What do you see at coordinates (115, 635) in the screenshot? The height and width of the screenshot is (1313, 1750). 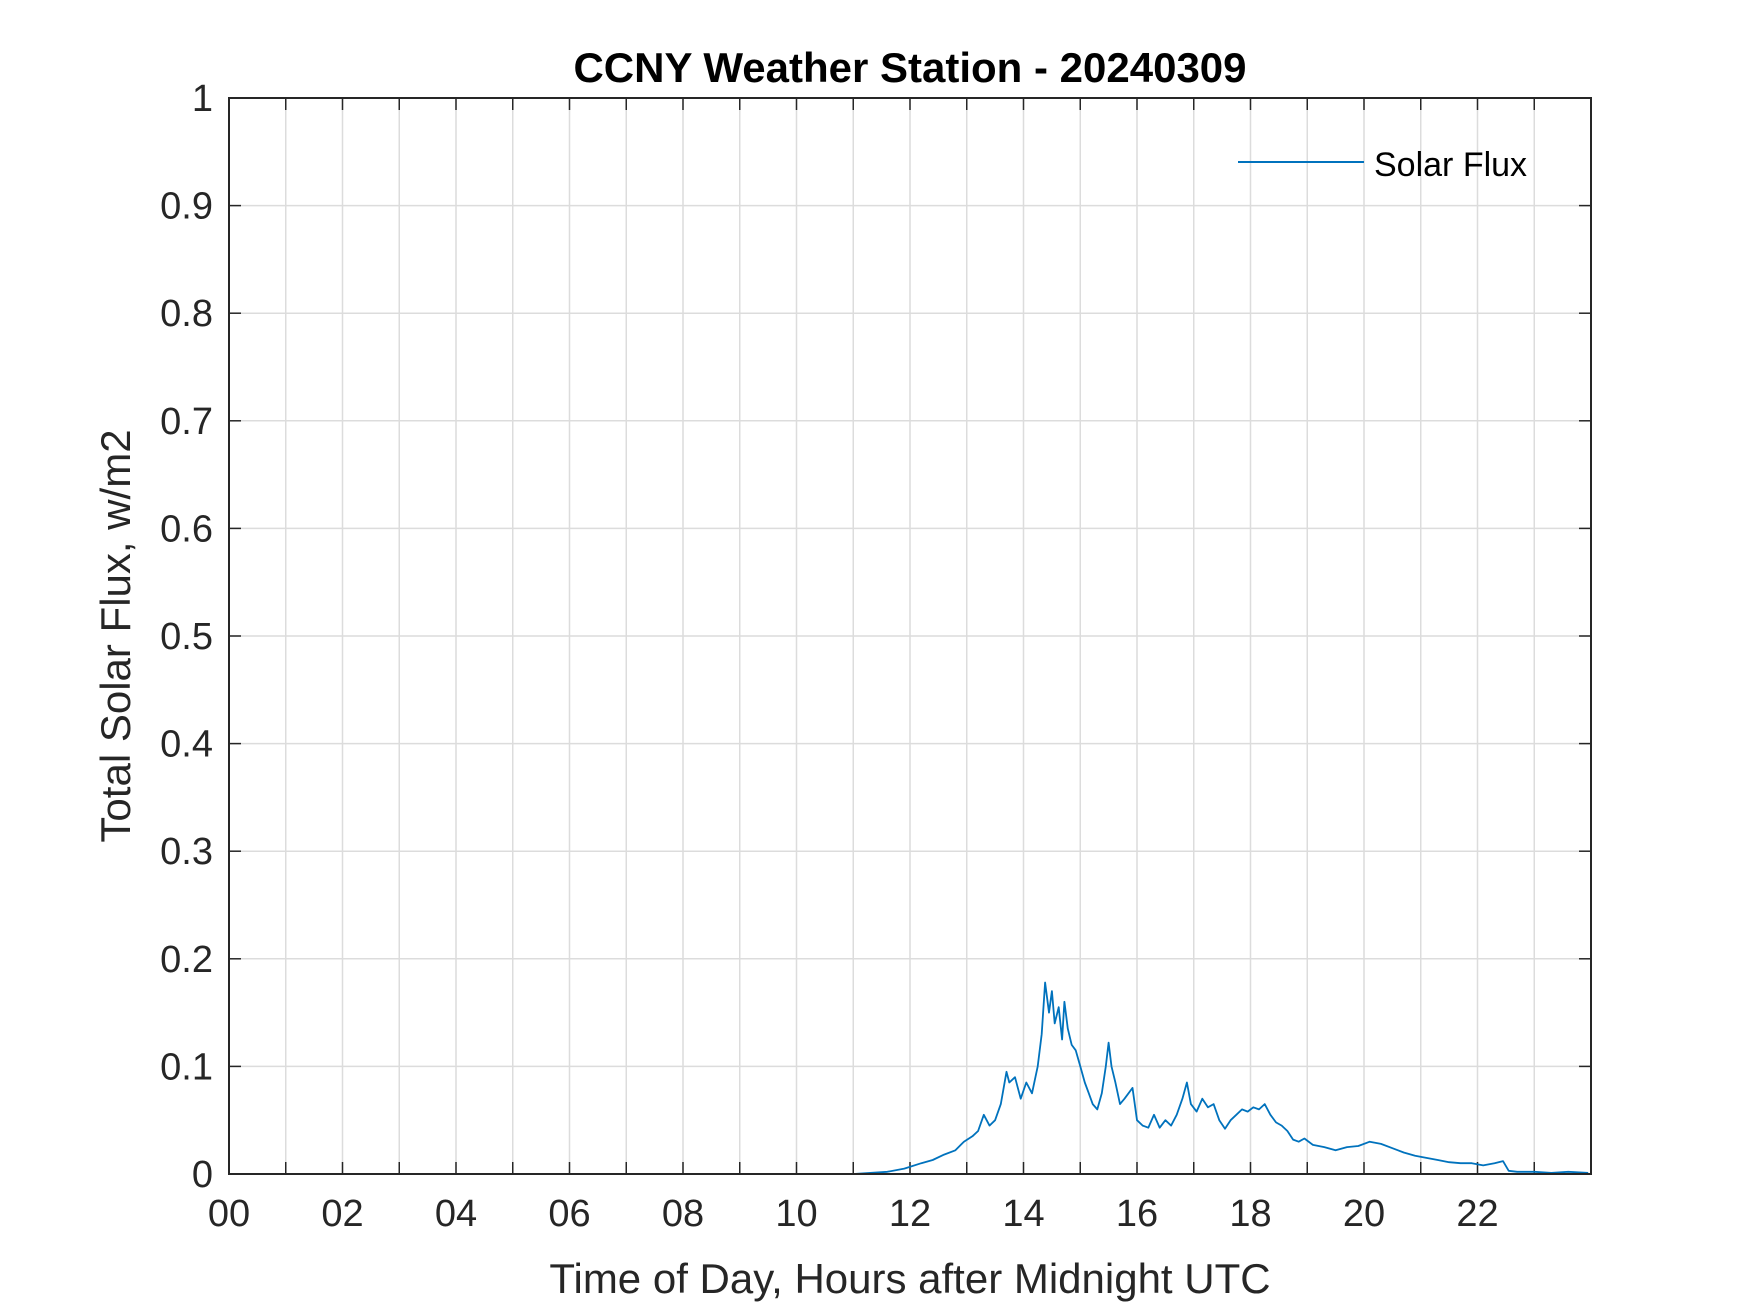 I see `y-axis-label: Total Solar Flux, w/m2` at bounding box center [115, 635].